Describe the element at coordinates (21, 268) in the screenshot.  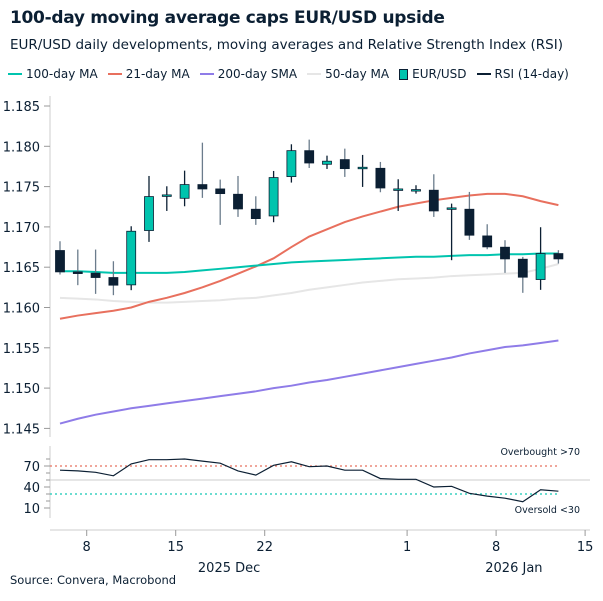
I see `y-tick-label: 1.165` at that location.